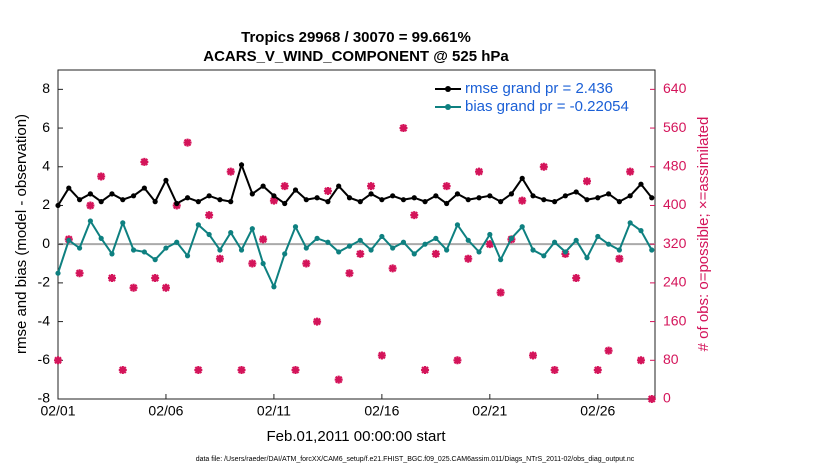 This screenshot has width=830, height=470. What do you see at coordinates (675, 127) in the screenshot?
I see `y2-tick-label: 560` at bounding box center [675, 127].